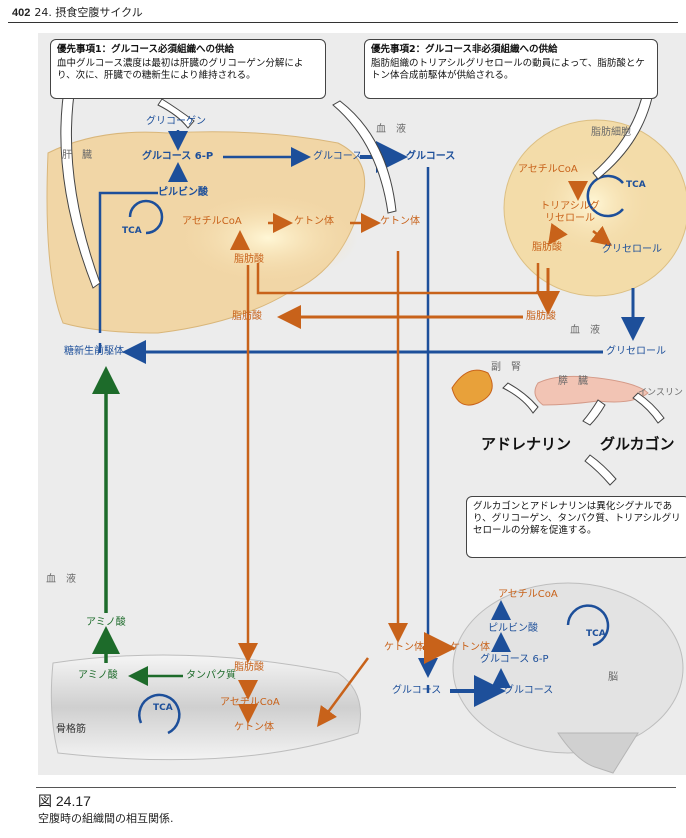  I want to click on brain-tca: TCA, so click(596, 634).